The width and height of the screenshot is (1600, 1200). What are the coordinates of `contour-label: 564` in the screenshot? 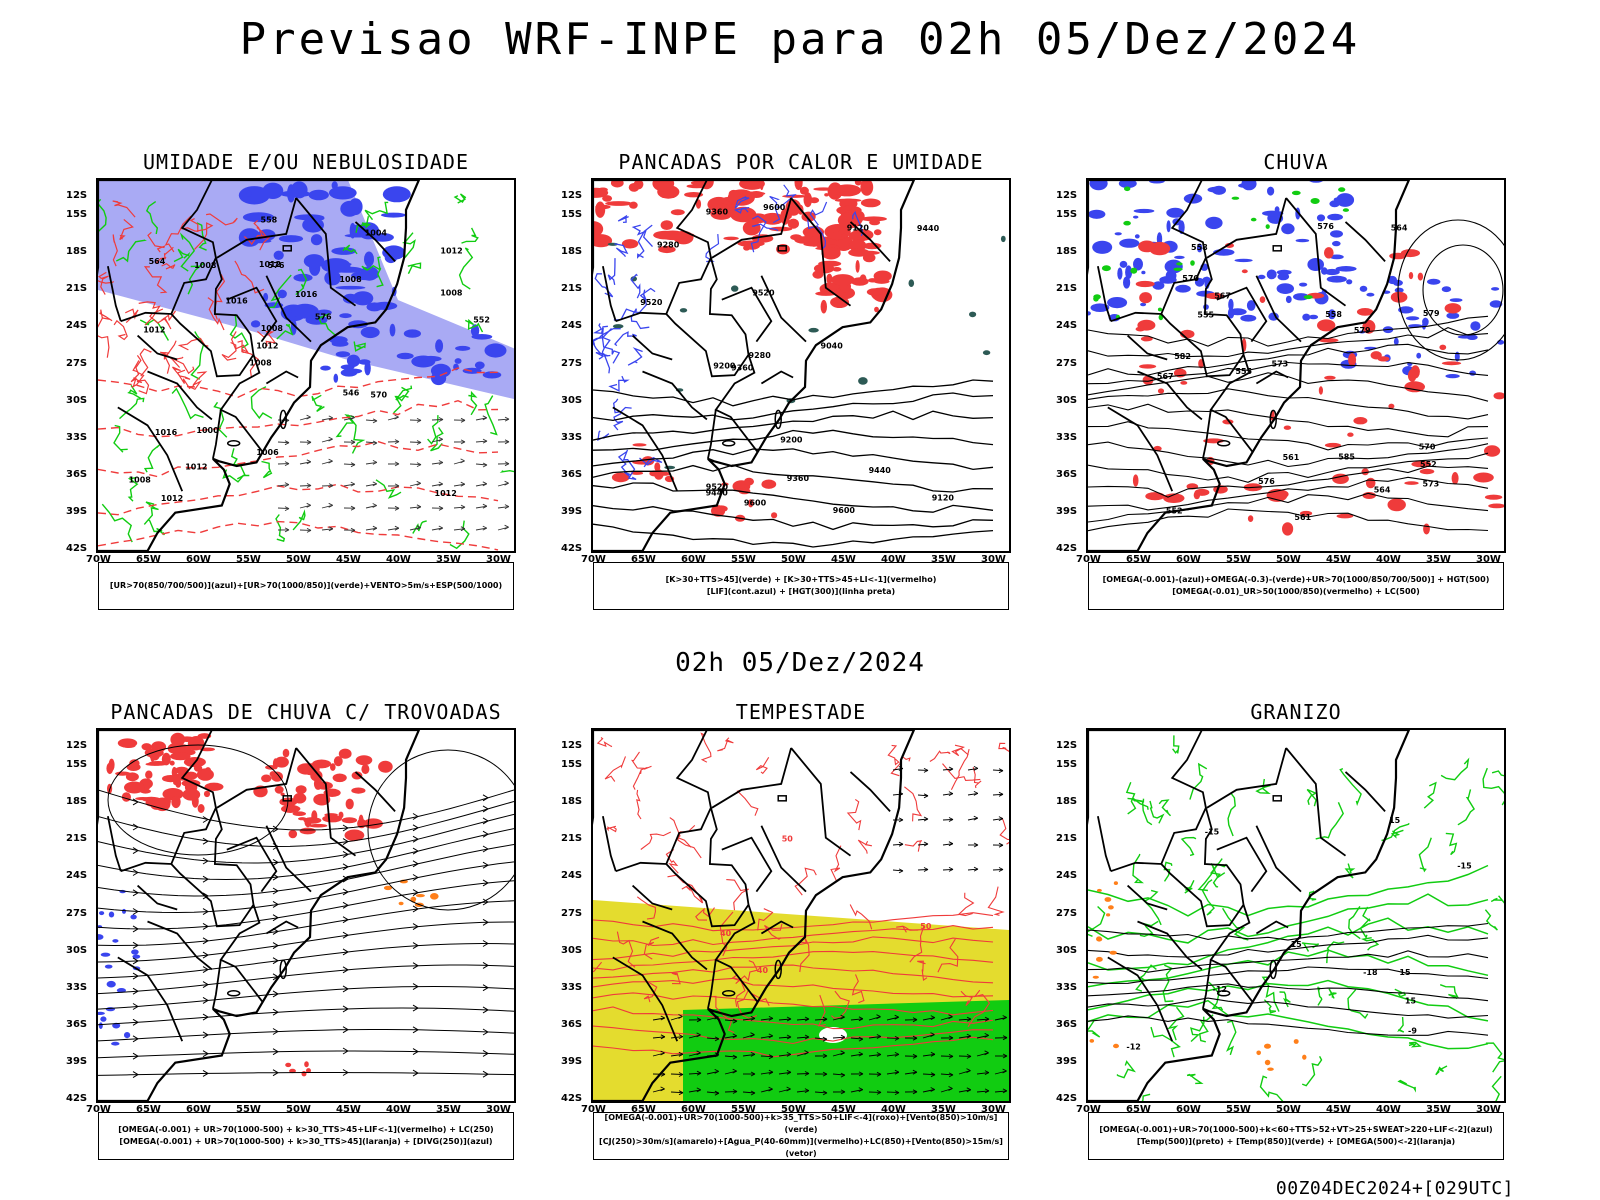 It's located at (1399, 228).